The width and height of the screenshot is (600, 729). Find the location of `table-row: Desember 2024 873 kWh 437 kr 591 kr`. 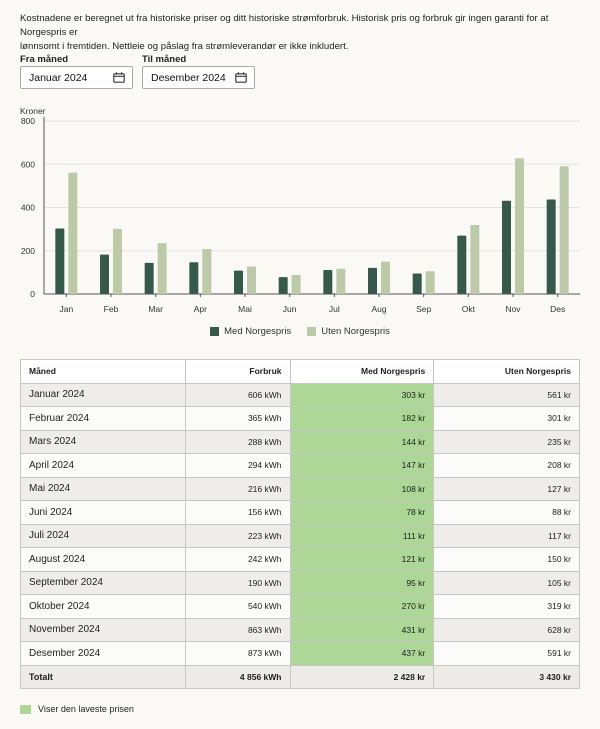

table-row: Desember 2024 873 kWh 437 kr 591 kr is located at coordinates (300, 653).